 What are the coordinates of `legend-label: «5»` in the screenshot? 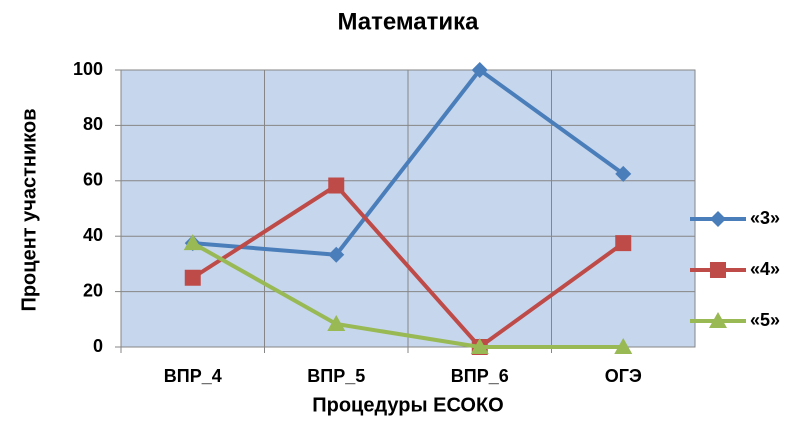 It's located at (765, 320).